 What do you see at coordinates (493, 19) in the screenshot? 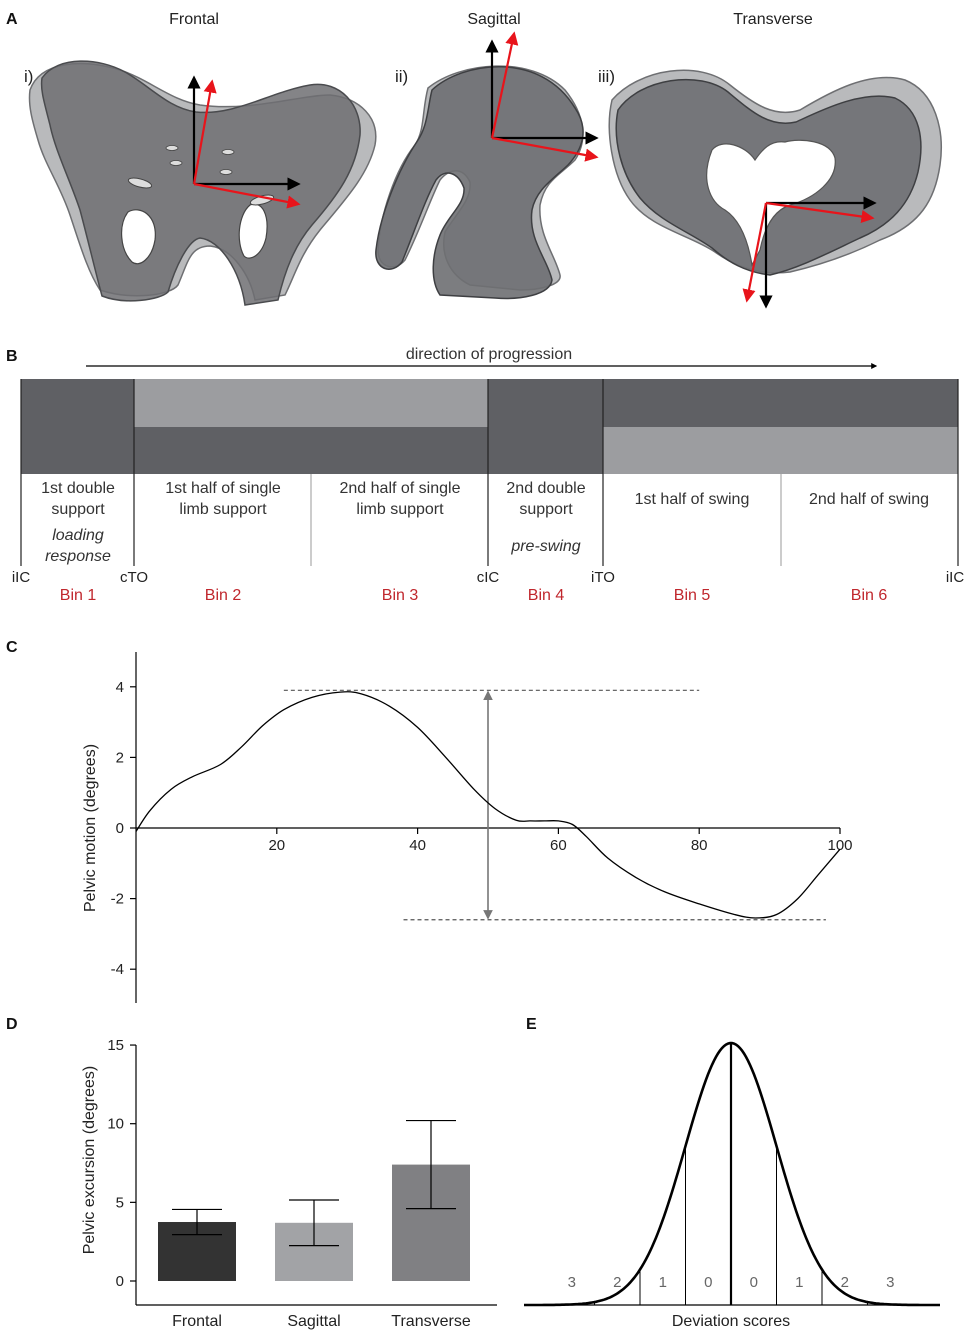
I see `sagittal-title: Sagittal` at bounding box center [493, 19].